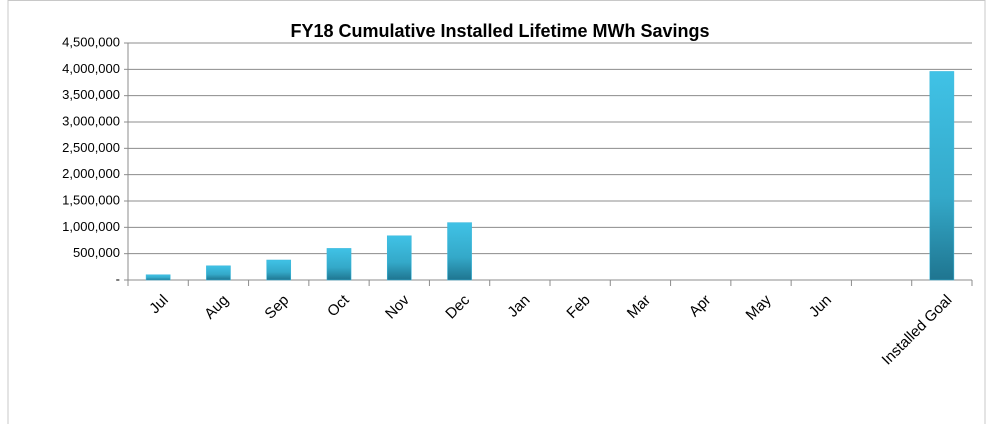 Image resolution: width=986 pixels, height=424 pixels. I want to click on y-tick-label: 3,500,000, so click(91, 94).